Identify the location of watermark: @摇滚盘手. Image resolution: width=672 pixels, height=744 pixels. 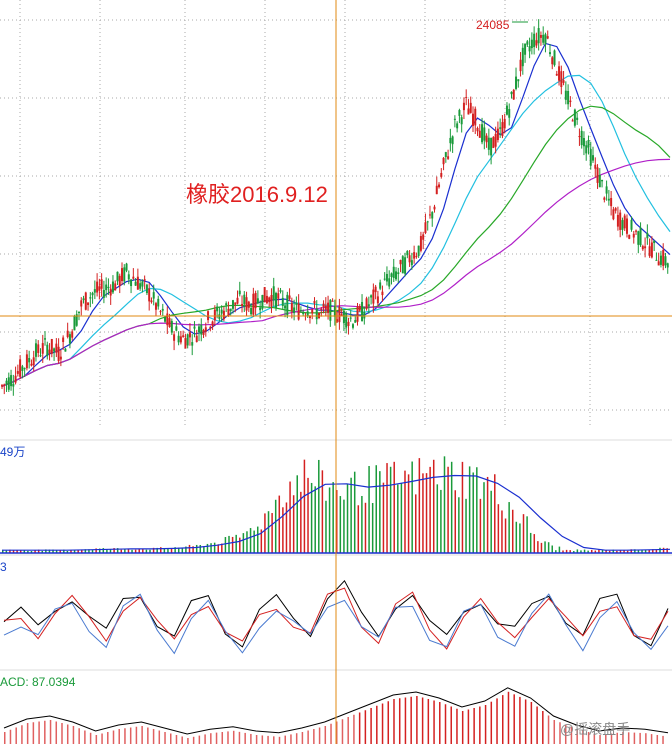
(595, 729).